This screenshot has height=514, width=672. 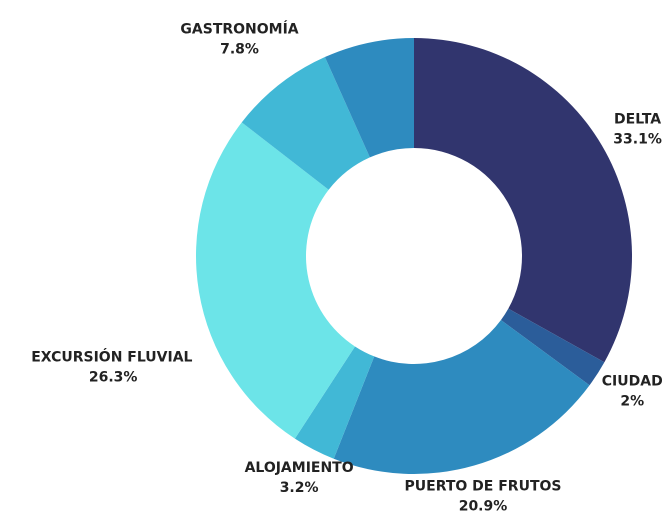 What do you see at coordinates (113, 377) in the screenshot?
I see `slice-value-label: 26.3%` at bounding box center [113, 377].